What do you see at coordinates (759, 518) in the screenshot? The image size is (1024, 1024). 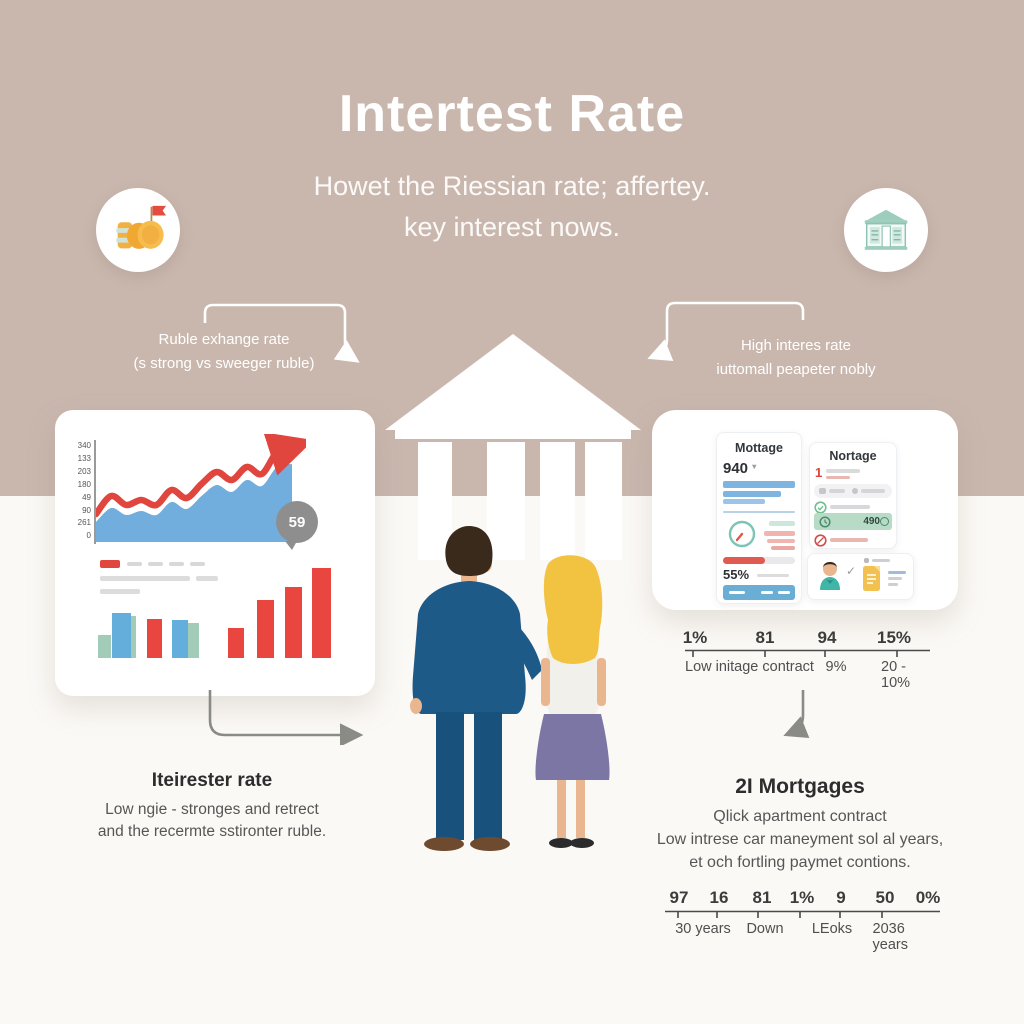 I see `mortgage-doc-1: Mottage 940 ▾ 55%` at bounding box center [759, 518].